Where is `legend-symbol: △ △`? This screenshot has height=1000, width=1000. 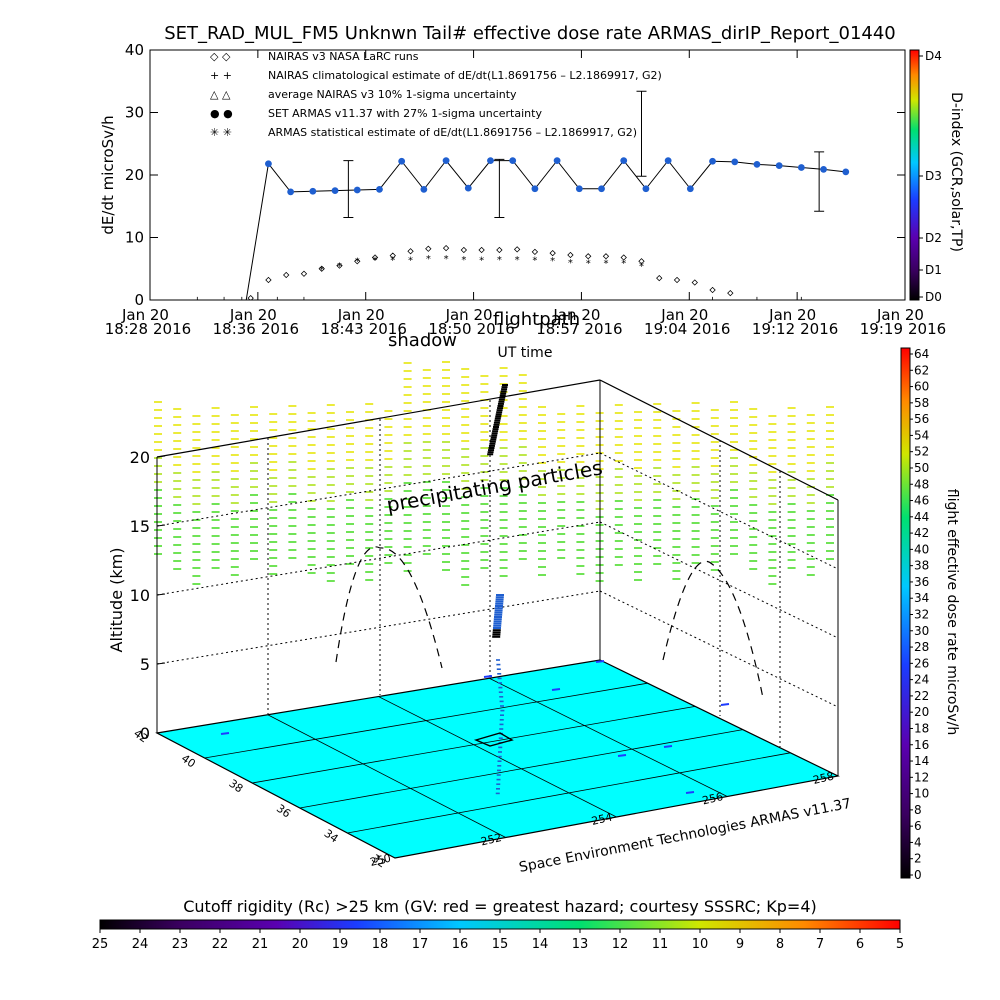 legend-symbol: △ △ is located at coordinates (220, 94).